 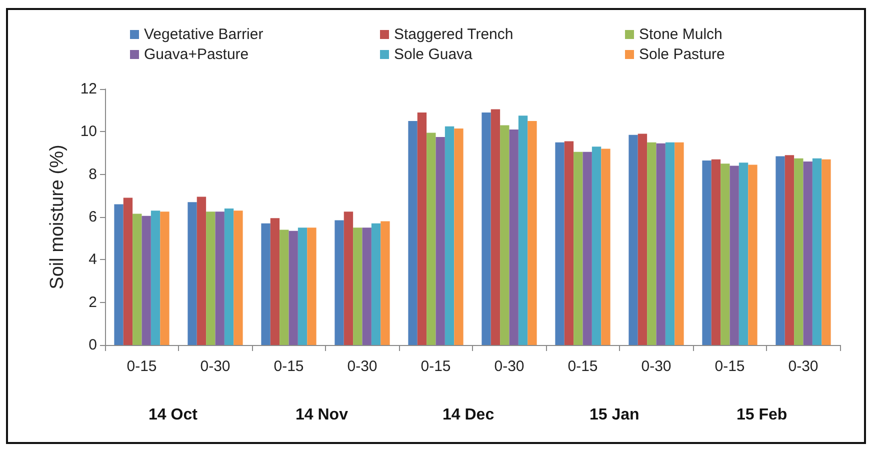 I want to click on text: 14 Oct, so click(x=173, y=415).